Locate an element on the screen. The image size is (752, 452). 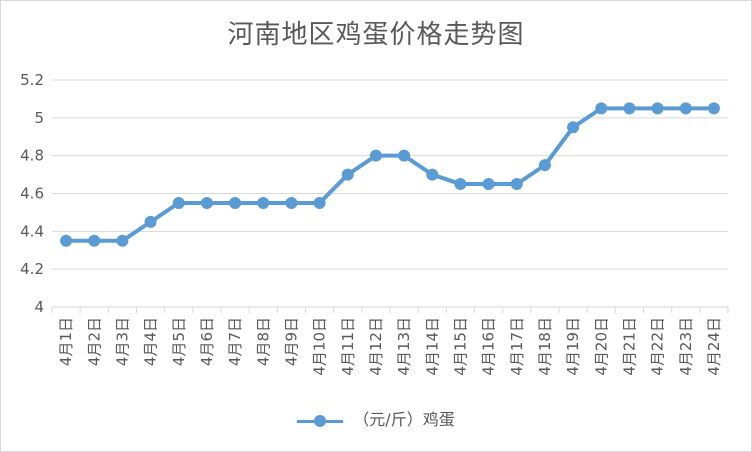
x-tick-label: 4月6日 is located at coordinates (207, 341).